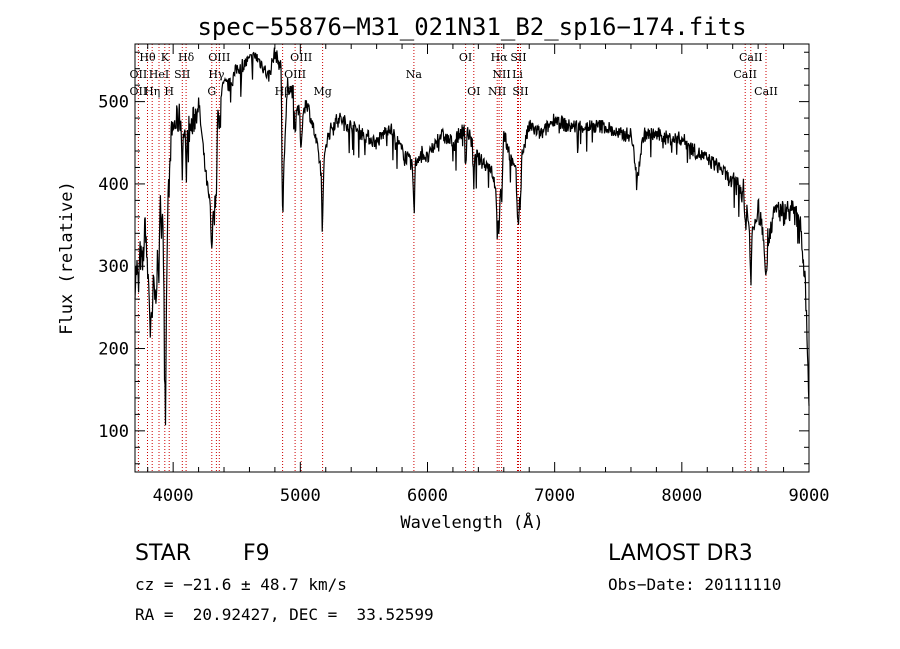  What do you see at coordinates (211, 91) in the screenshot?
I see `line-label: G` at bounding box center [211, 91].